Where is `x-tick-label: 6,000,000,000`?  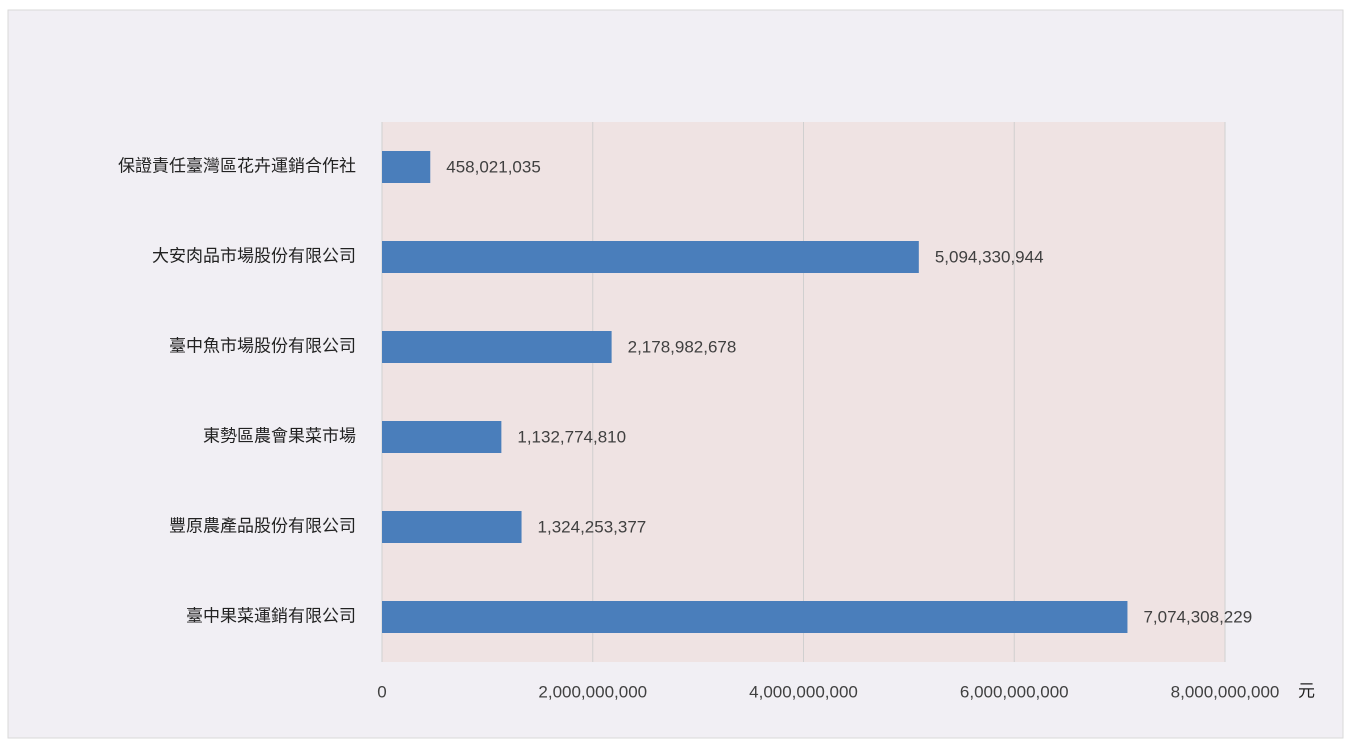
x-tick-label: 6,000,000,000 is located at coordinates (1014, 691).